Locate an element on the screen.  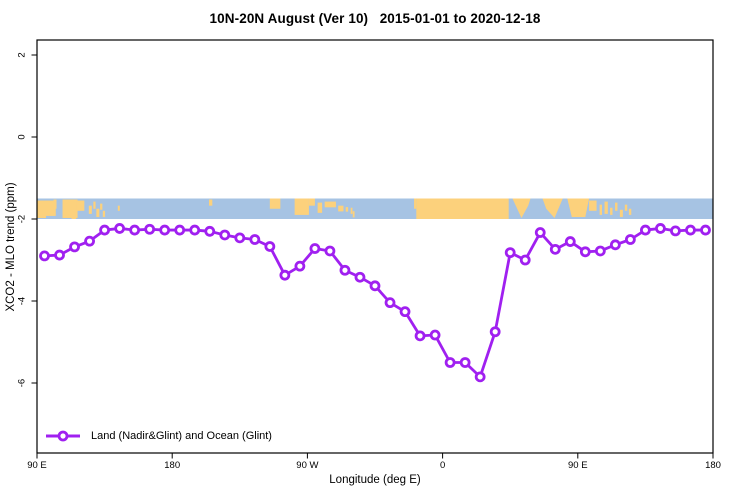
y-tick-label: 0 is located at coordinates (22, 137).